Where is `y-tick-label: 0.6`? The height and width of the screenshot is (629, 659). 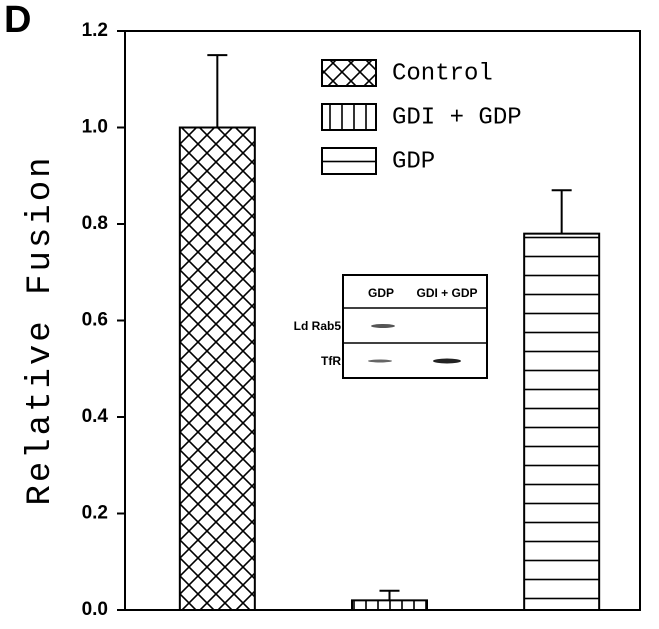
y-tick-label: 0.6 is located at coordinates (95, 320).